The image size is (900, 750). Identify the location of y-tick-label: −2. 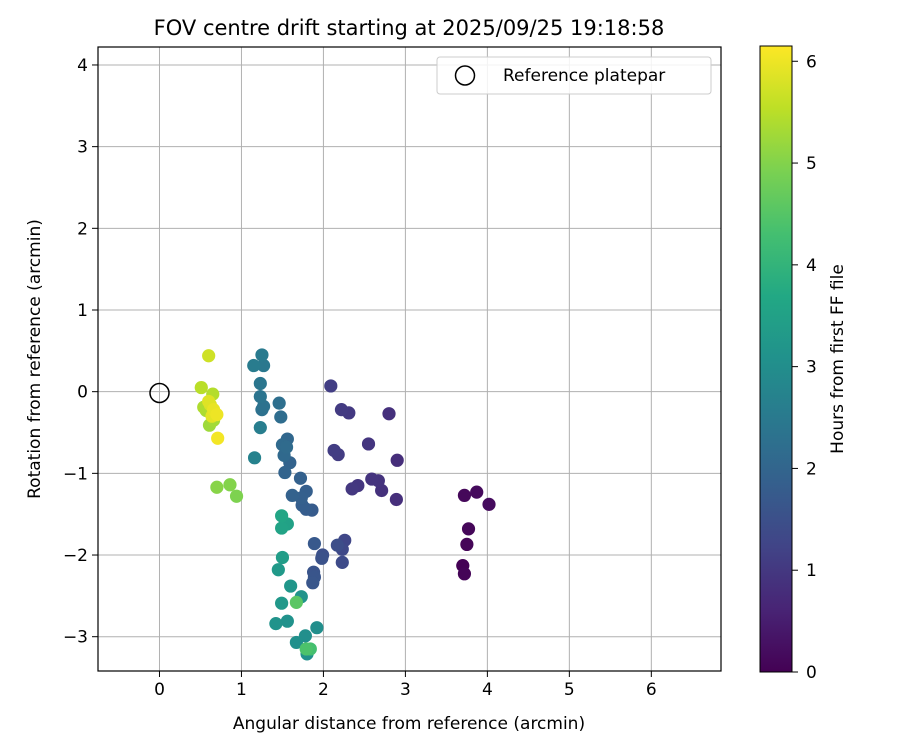
(75, 556).